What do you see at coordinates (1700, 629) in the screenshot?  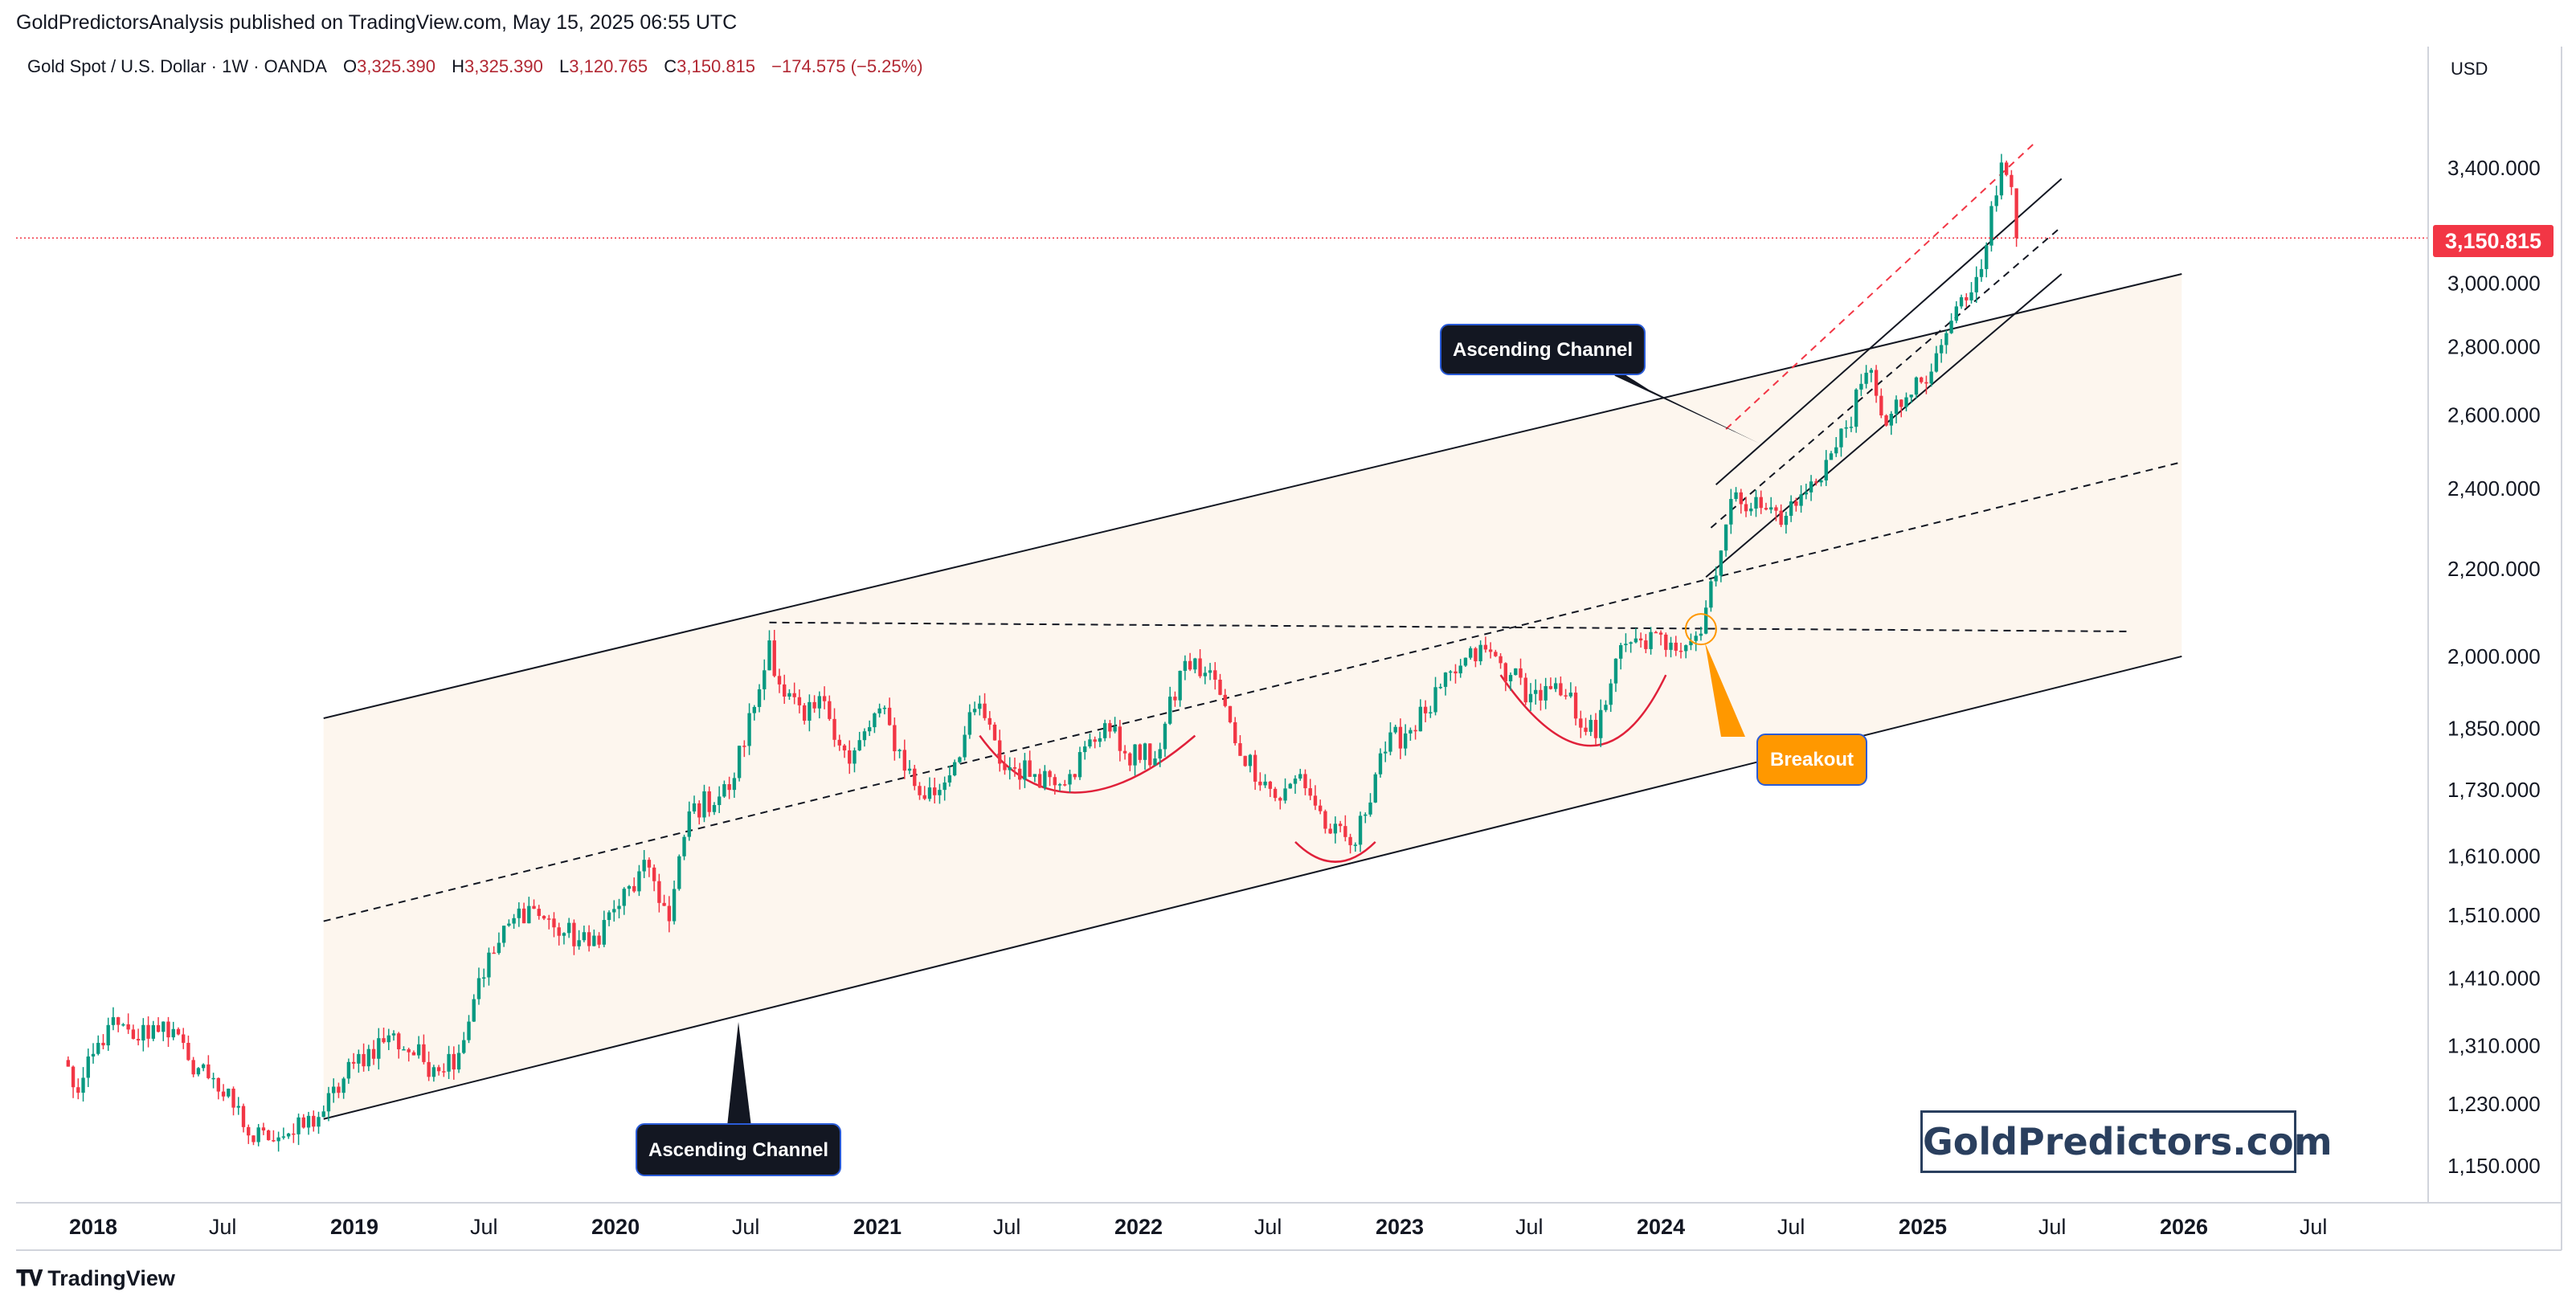 I see `breakout-circle` at bounding box center [1700, 629].